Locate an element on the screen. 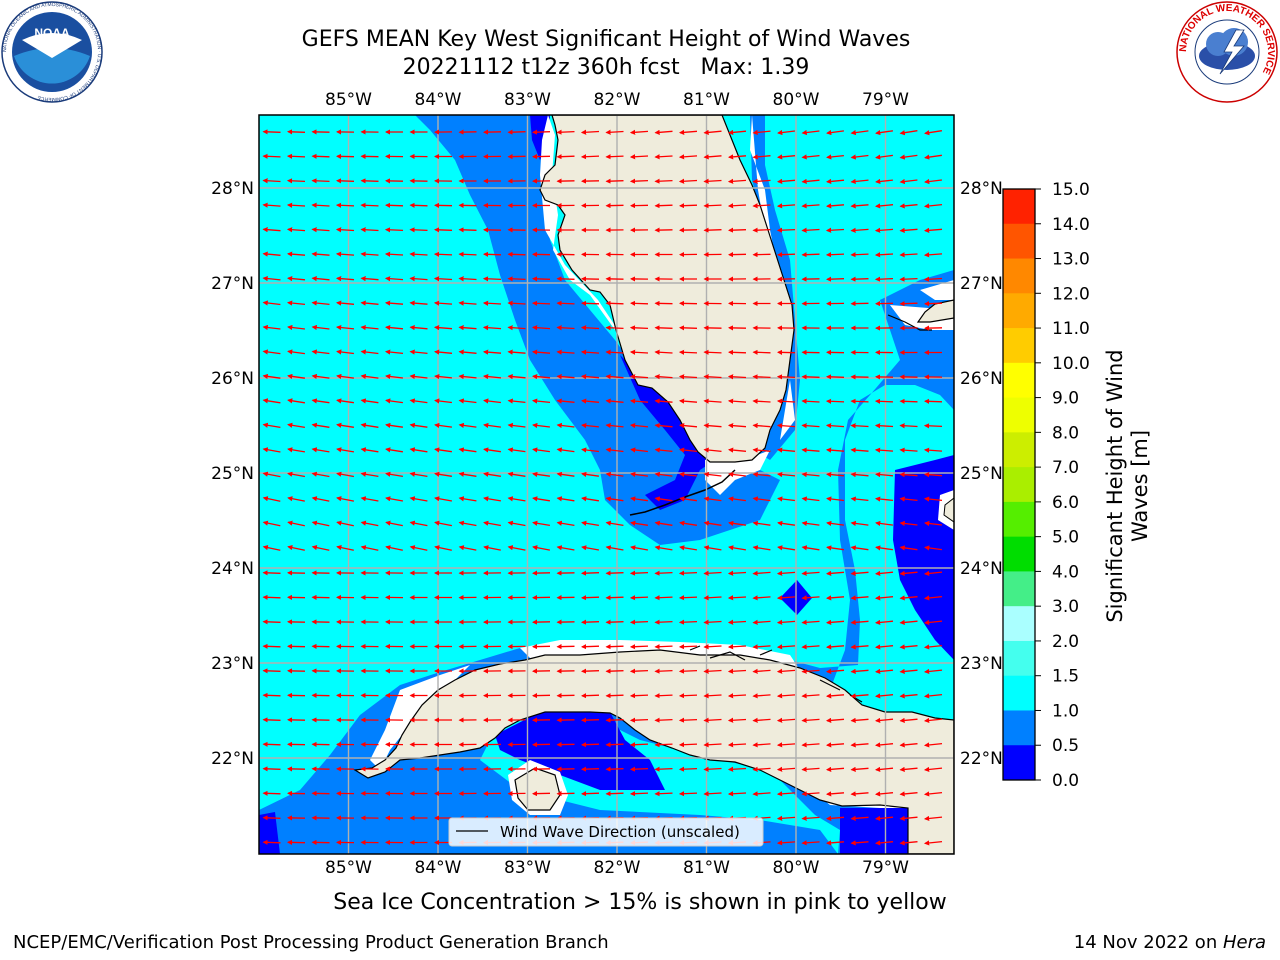 This screenshot has height=960, width=1280. lon-label-top-5: 80°W is located at coordinates (796, 100).